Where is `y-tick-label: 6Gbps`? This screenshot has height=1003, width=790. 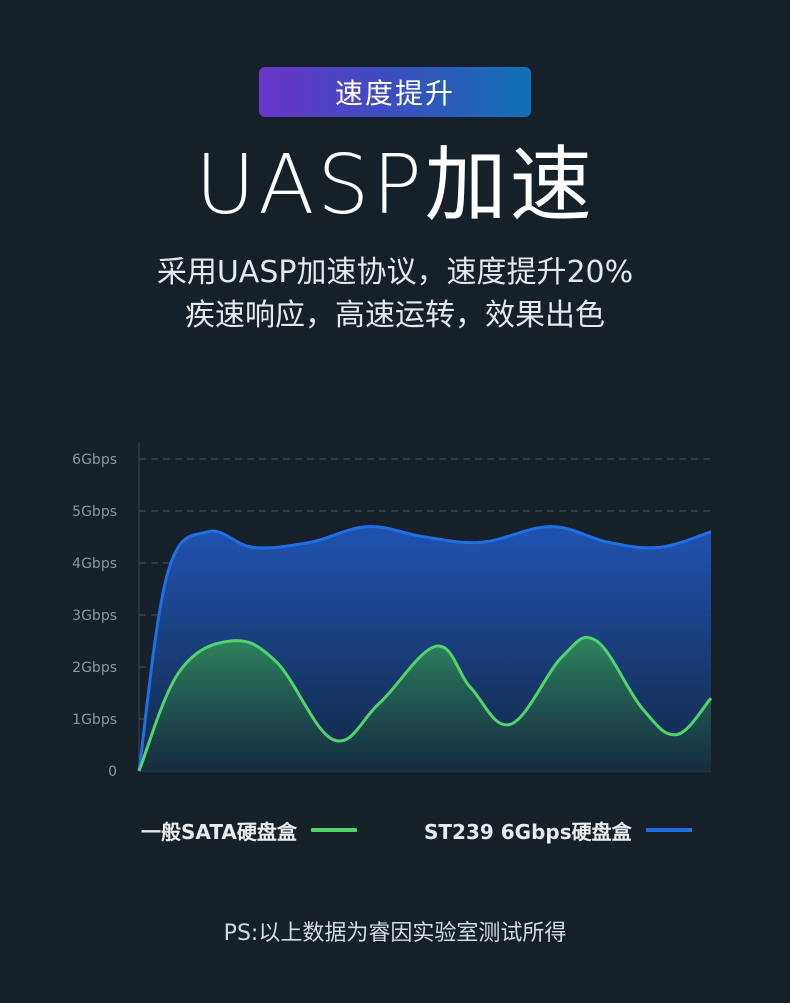 y-tick-label: 6Gbps is located at coordinates (94, 460).